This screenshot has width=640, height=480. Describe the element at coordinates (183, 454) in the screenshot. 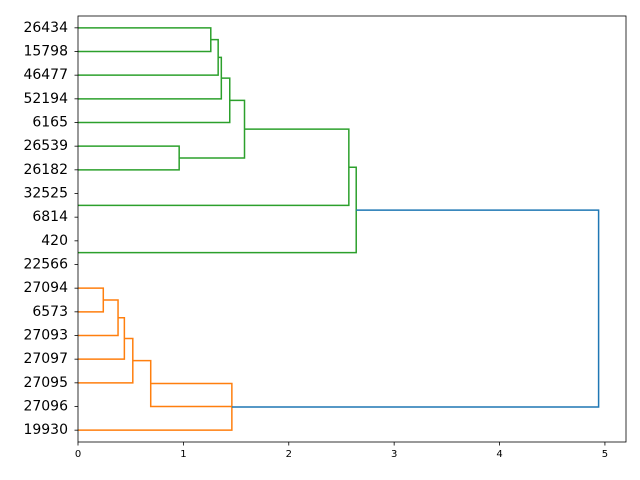

I see `x-tick-label: 1` at that location.